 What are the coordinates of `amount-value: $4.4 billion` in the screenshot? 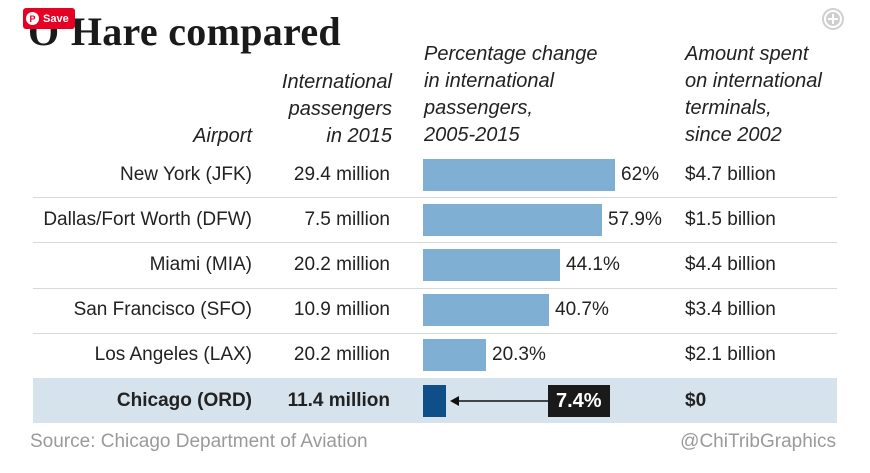 It's located at (730, 264).